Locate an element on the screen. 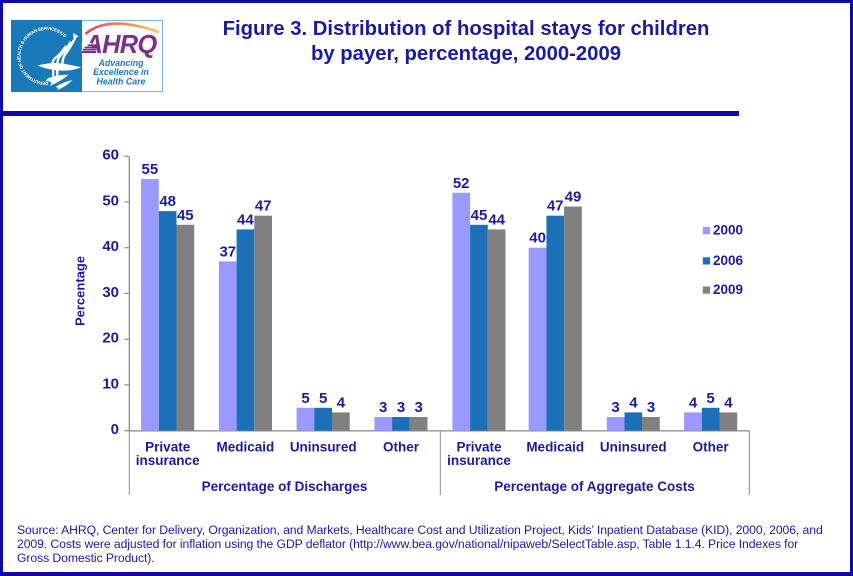  svg-text: 48 is located at coordinates (167, 201).